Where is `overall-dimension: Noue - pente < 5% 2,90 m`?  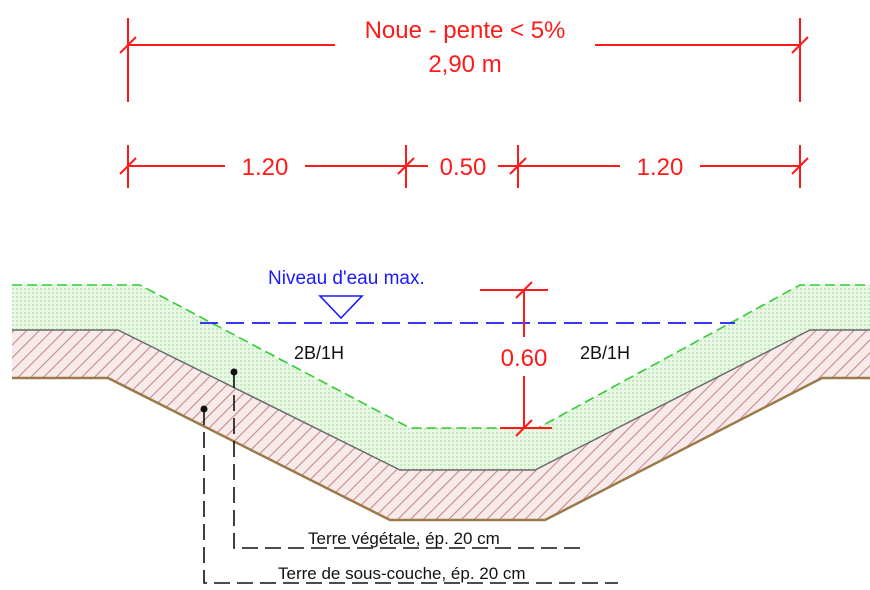 overall-dimension: Noue - pente < 5% 2,90 m is located at coordinates (464, 59).